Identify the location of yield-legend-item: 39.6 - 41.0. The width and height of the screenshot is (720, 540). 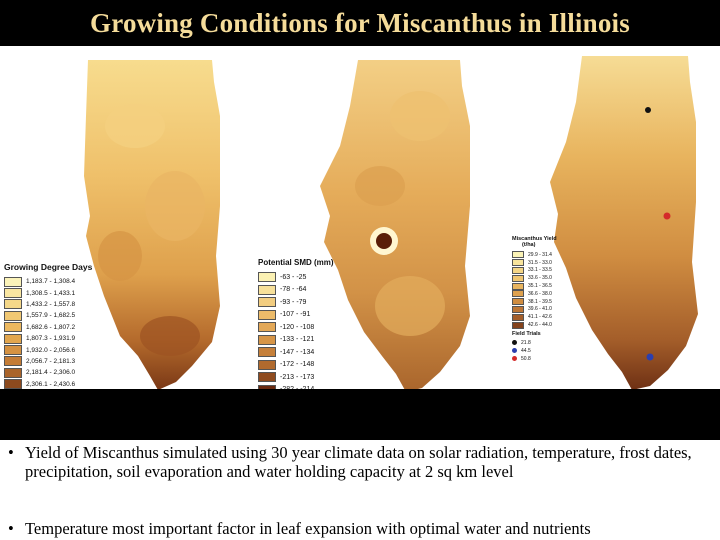
(547, 309).